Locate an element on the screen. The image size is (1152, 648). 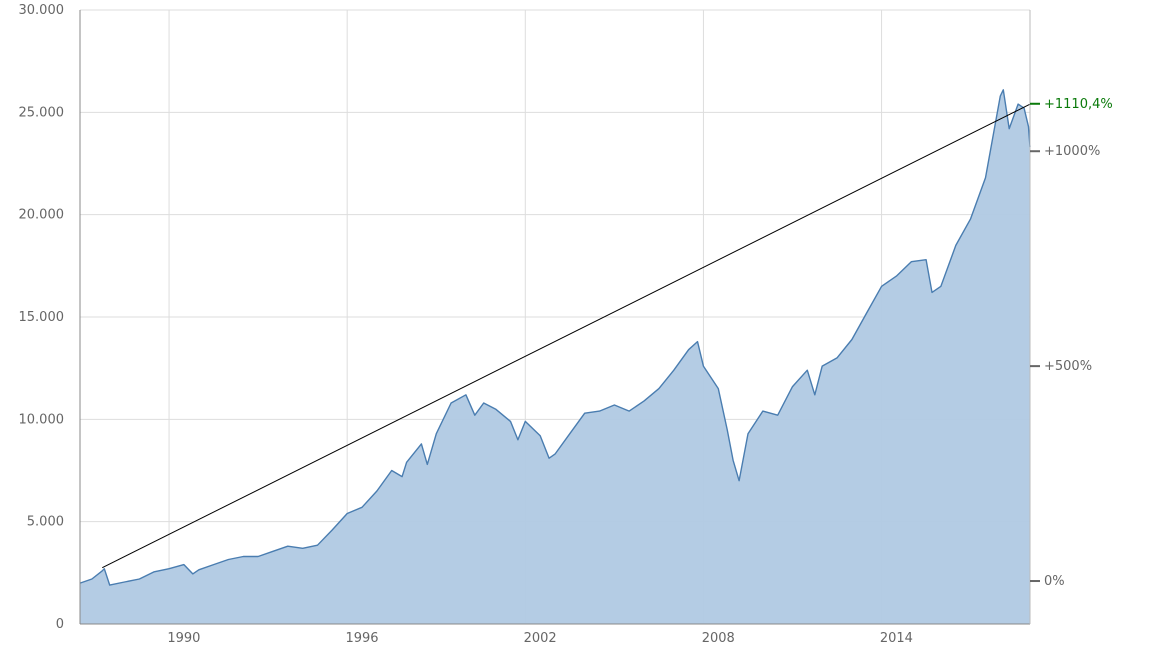
y-tick-label: 15.000 is located at coordinates (42, 317).